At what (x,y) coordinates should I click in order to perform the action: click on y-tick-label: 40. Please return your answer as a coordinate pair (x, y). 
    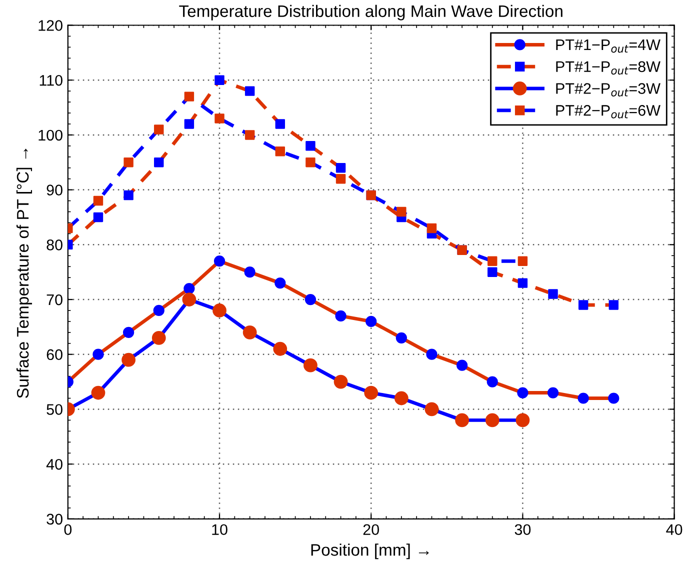
    Looking at the image, I should click on (54, 464).